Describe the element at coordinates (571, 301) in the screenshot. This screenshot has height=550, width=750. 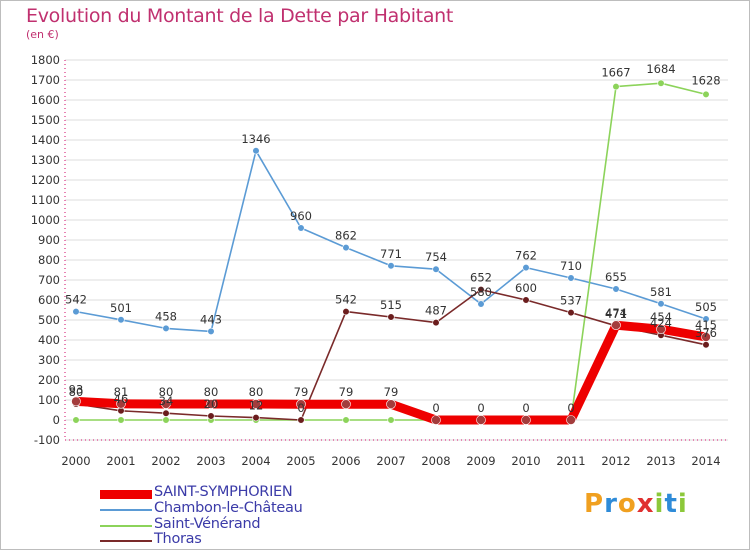
I see `data-label: 537` at that location.